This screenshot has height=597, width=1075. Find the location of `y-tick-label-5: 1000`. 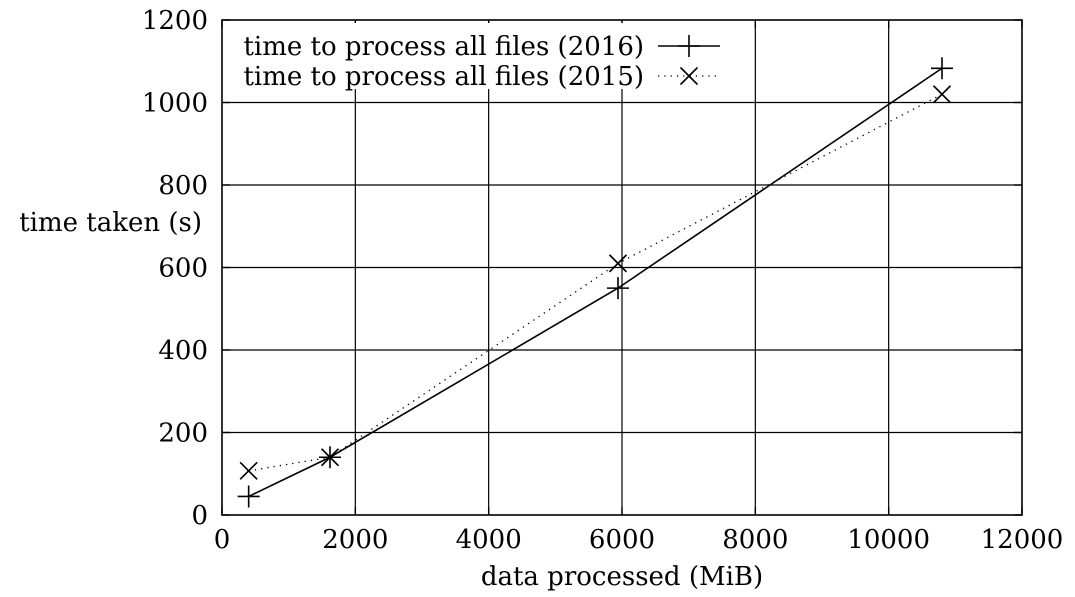

y-tick-label-5: 1000 is located at coordinates (175, 104).